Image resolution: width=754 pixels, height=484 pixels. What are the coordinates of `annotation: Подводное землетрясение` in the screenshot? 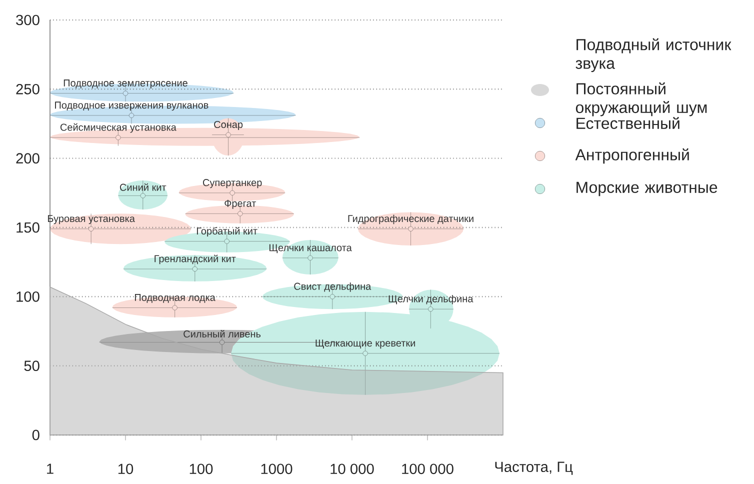 It's located at (126, 84).